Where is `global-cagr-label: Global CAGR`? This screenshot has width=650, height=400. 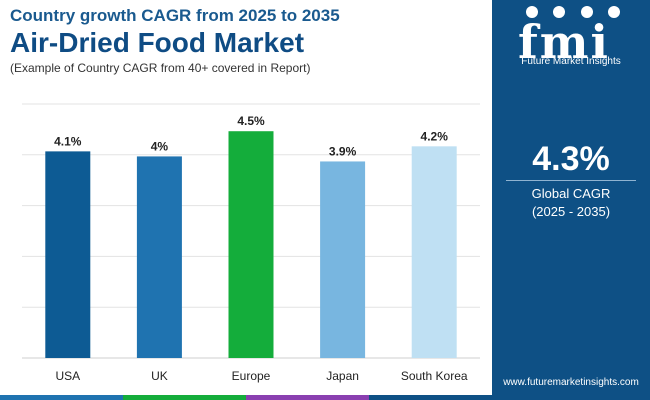
global-cagr-label: Global CAGR is located at coordinates (571, 193).